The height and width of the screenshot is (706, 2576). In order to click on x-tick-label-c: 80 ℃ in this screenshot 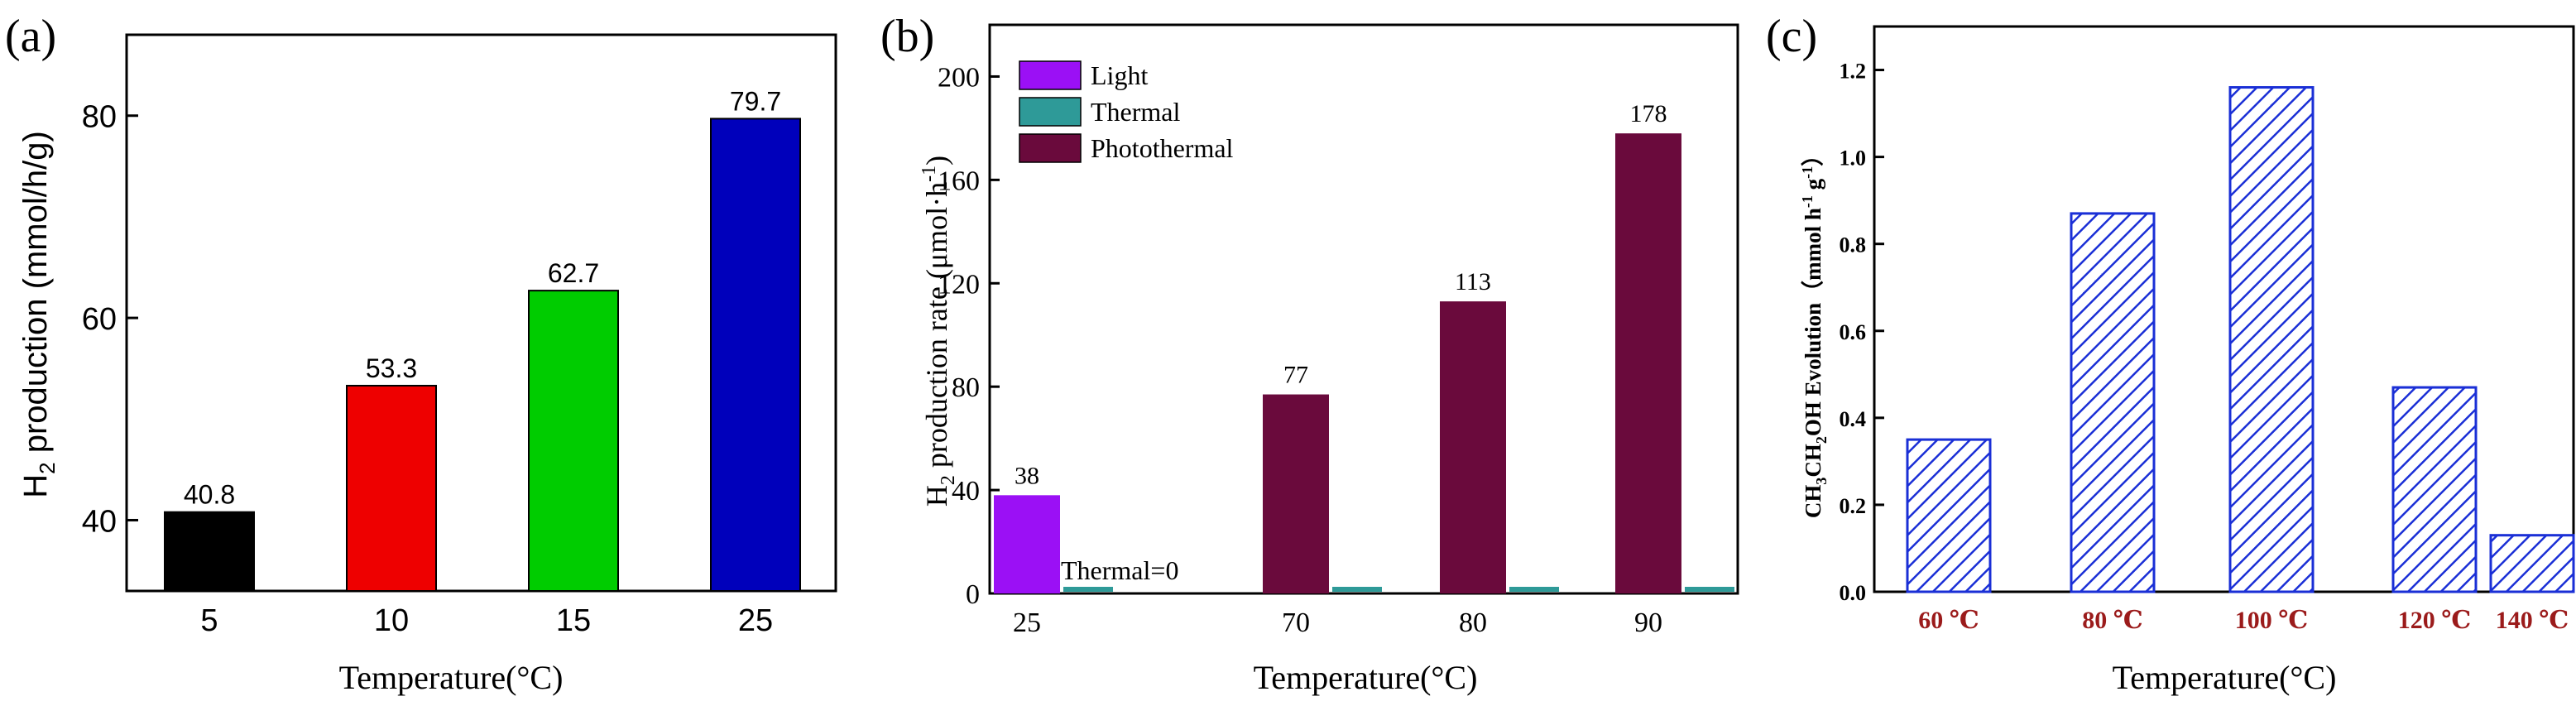, I will do `click(2112, 621)`.